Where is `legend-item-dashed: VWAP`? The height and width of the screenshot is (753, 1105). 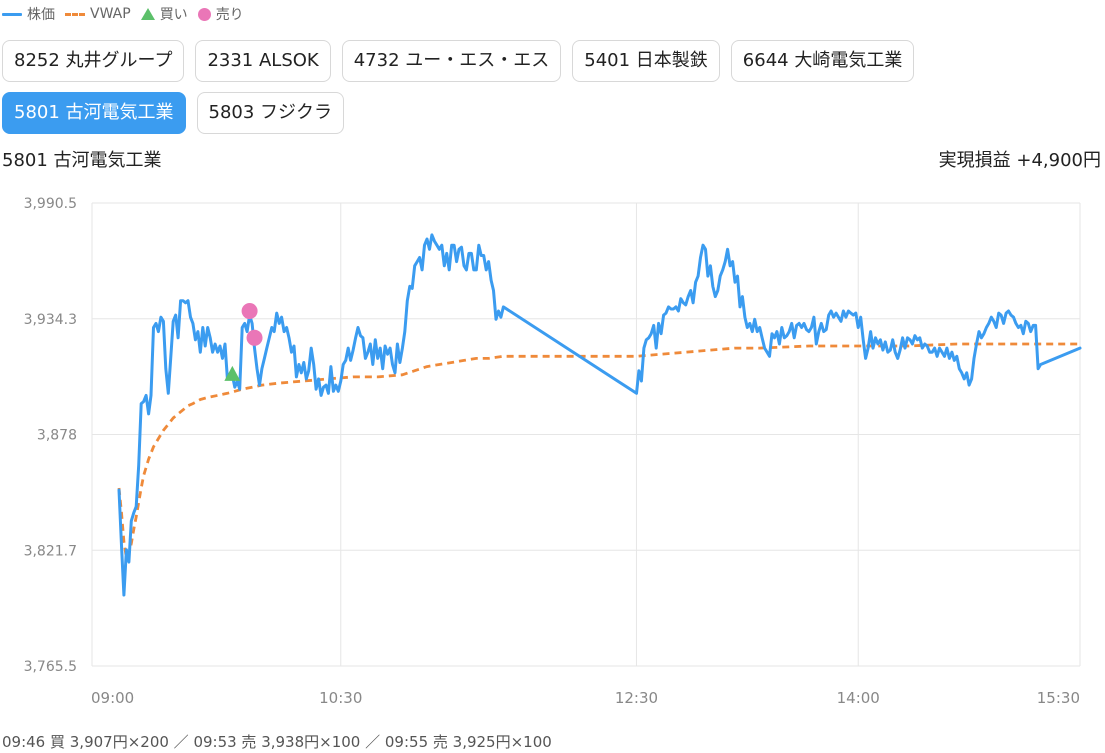
legend-item-dashed: VWAP is located at coordinates (98, 14).